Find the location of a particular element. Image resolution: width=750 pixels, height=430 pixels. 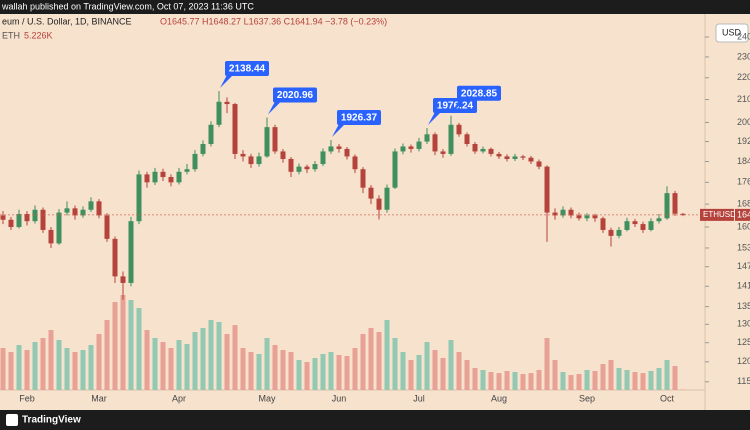

currency: USD is located at coordinates (732, 32).